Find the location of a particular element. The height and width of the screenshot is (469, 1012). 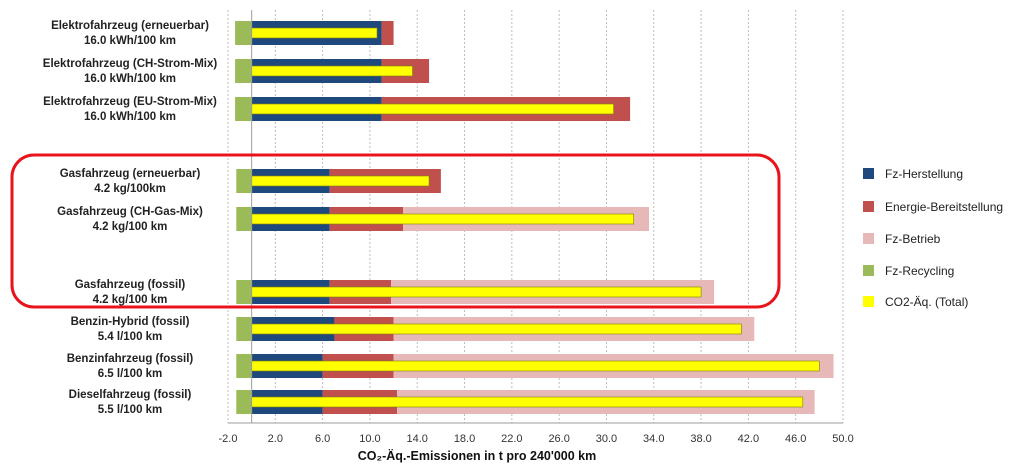

x-tick-label: 50.0 is located at coordinates (842, 439).